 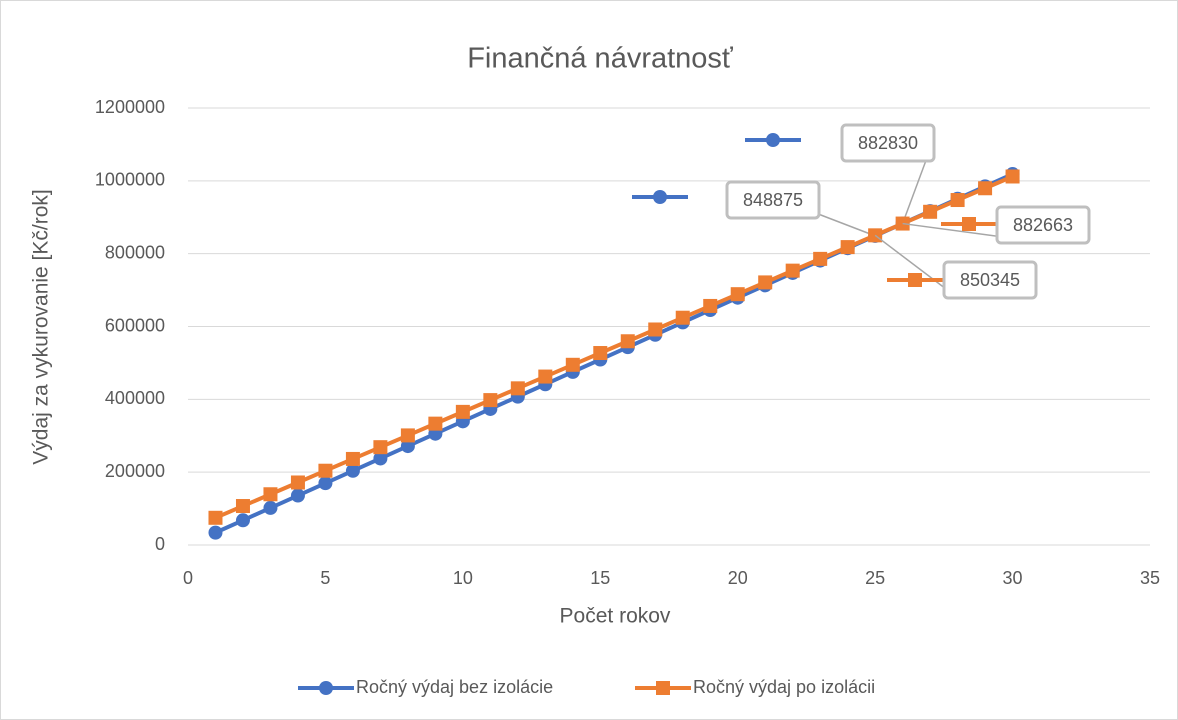 I want to click on chart-title: Finančná návratnosť, so click(x=600, y=59).